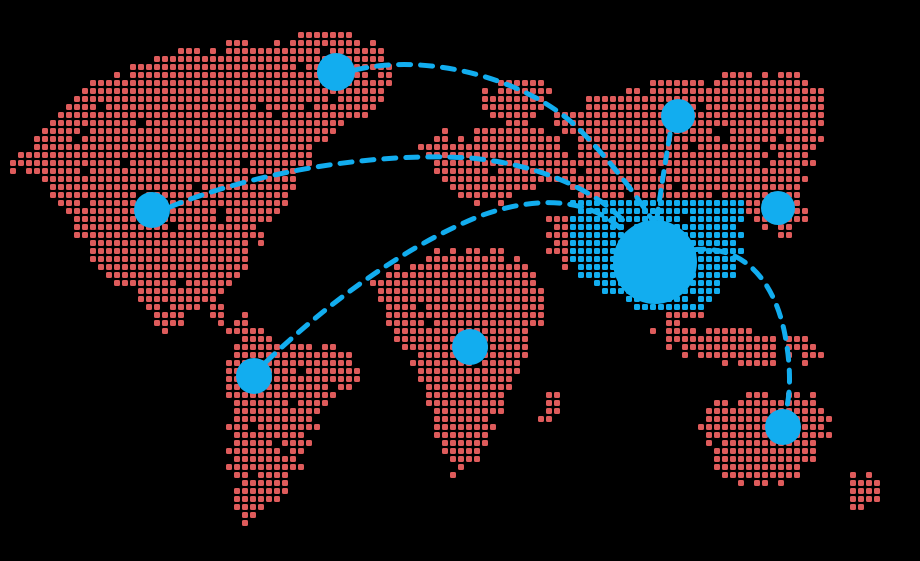 This screenshot has height=561, width=920. I want to click on location-marker-australia-hub, so click(783, 427).